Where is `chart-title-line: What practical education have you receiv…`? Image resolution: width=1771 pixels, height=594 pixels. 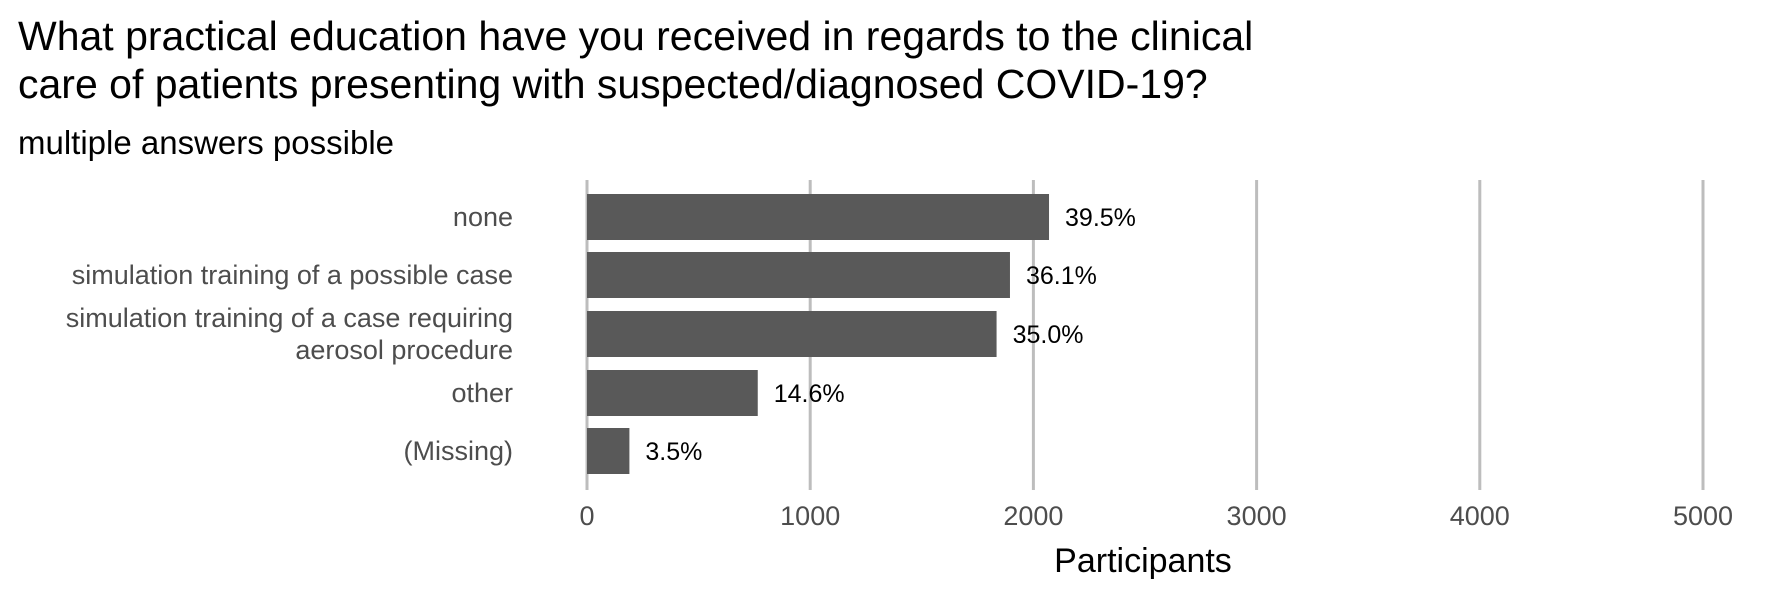
chart-title-line: What practical education have you receiv… is located at coordinates (636, 36).